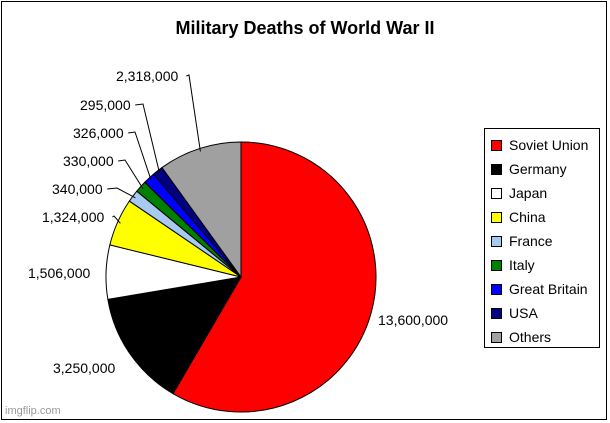 This screenshot has width=610, height=423. I want to click on data-label: 3,250,000, so click(84, 368).